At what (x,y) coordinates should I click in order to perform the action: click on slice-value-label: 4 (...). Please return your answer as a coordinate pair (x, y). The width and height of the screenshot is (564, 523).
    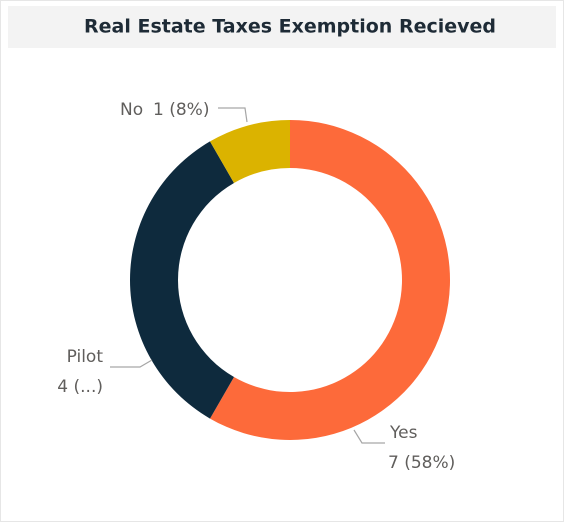
    Looking at the image, I should click on (80, 387).